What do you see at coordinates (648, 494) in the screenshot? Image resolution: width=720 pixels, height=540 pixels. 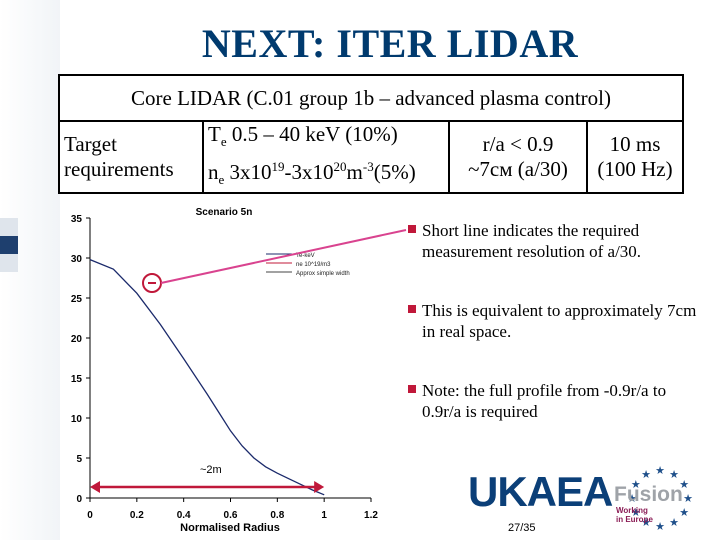 I see `fusion-logo-text: Fusion` at bounding box center [648, 494].